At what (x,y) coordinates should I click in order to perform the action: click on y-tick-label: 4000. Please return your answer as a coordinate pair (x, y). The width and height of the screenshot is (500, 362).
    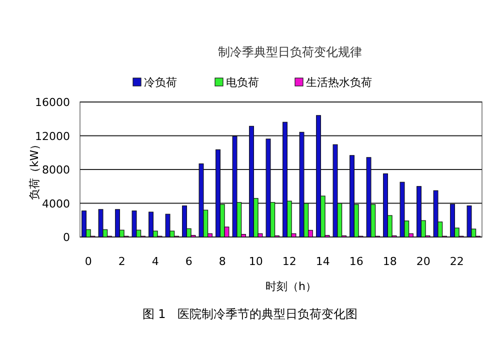
    Looking at the image, I should click on (56, 203).